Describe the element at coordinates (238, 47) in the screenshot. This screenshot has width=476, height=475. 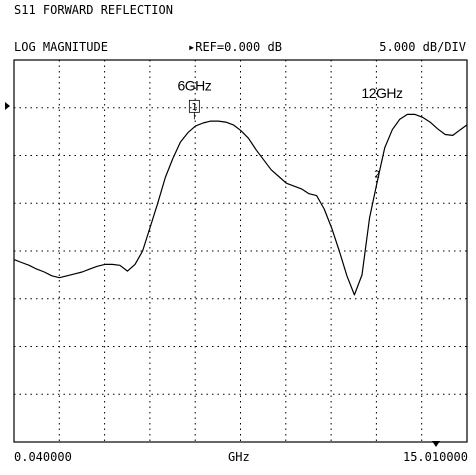
I see `ref-label: REF=0.000 dB` at that location.